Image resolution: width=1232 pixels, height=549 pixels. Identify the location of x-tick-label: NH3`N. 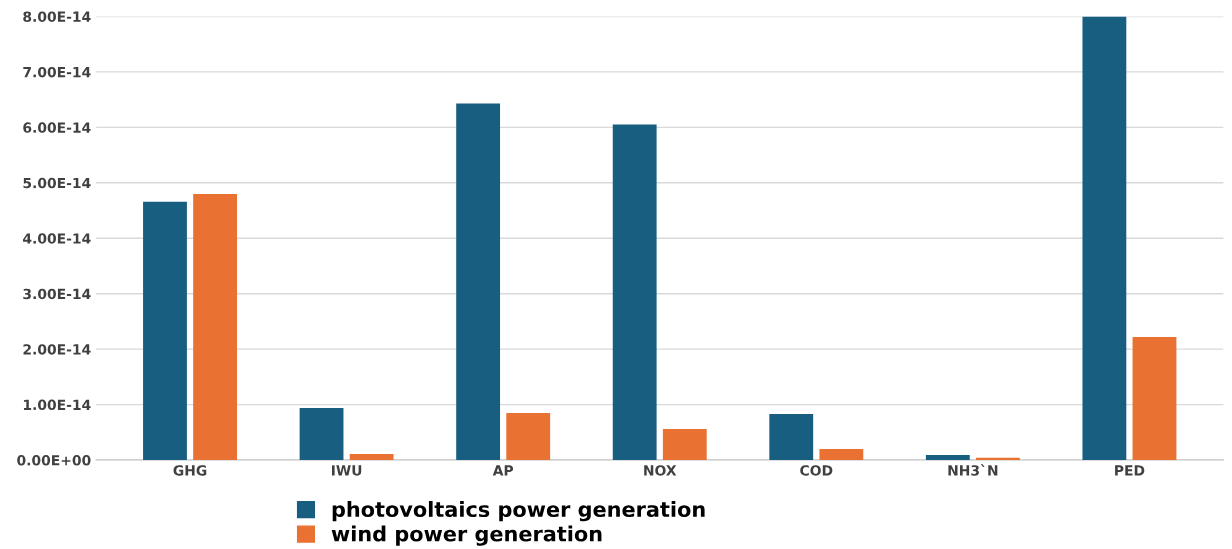
(973, 470).